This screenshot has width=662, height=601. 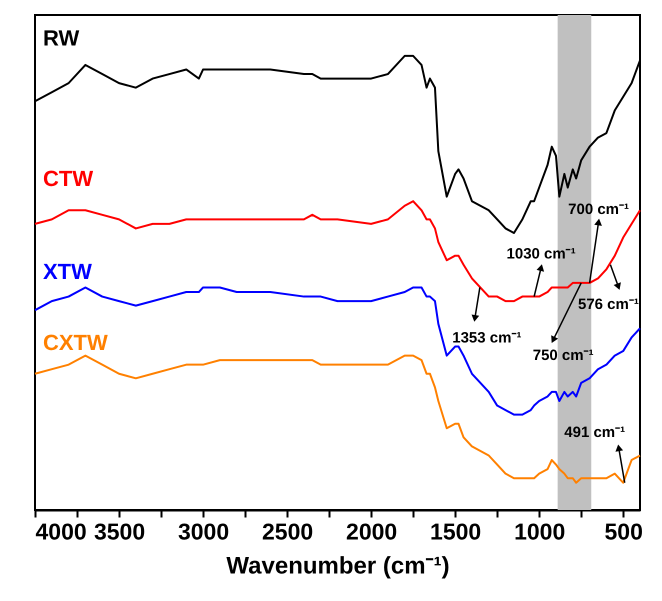 What do you see at coordinates (563, 355) in the screenshot?
I see `annotation: 750 cm⁻¹` at bounding box center [563, 355].